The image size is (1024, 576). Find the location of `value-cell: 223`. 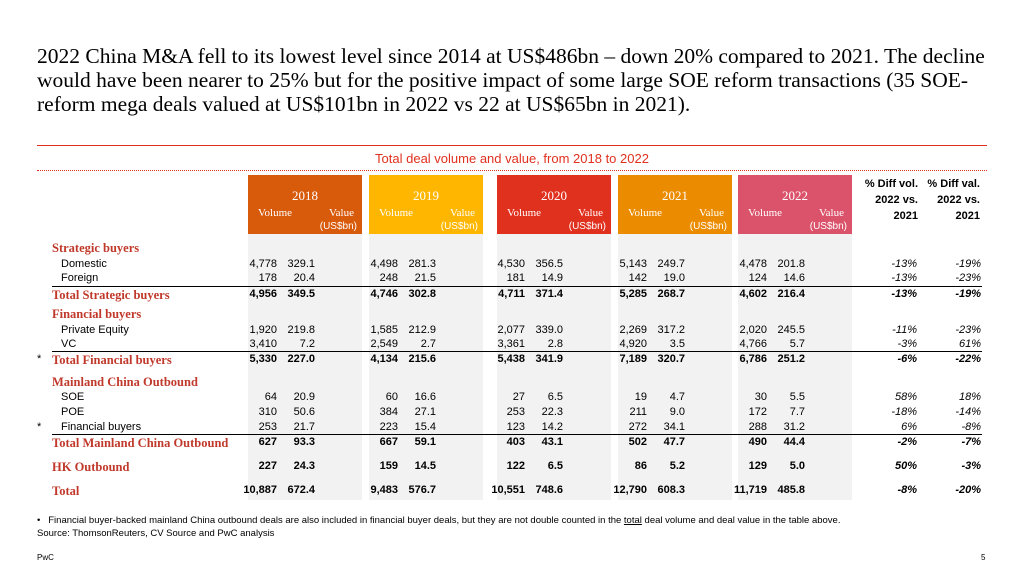

value-cell: 223 is located at coordinates (388, 427).